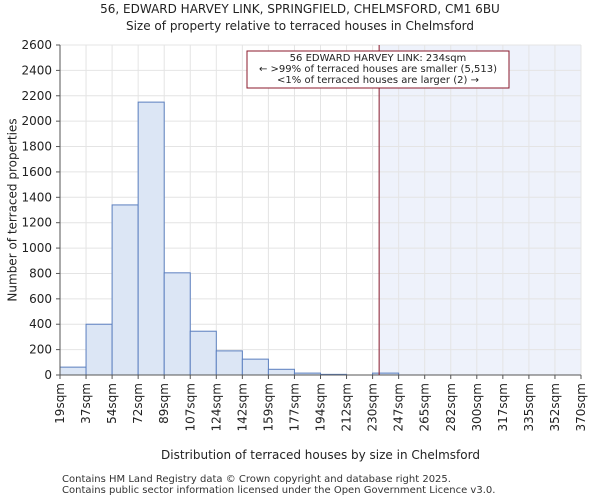 The height and width of the screenshot is (500, 600). What do you see at coordinates (36, 147) in the screenshot?
I see `y-tick-label: 1800` at bounding box center [36, 147].